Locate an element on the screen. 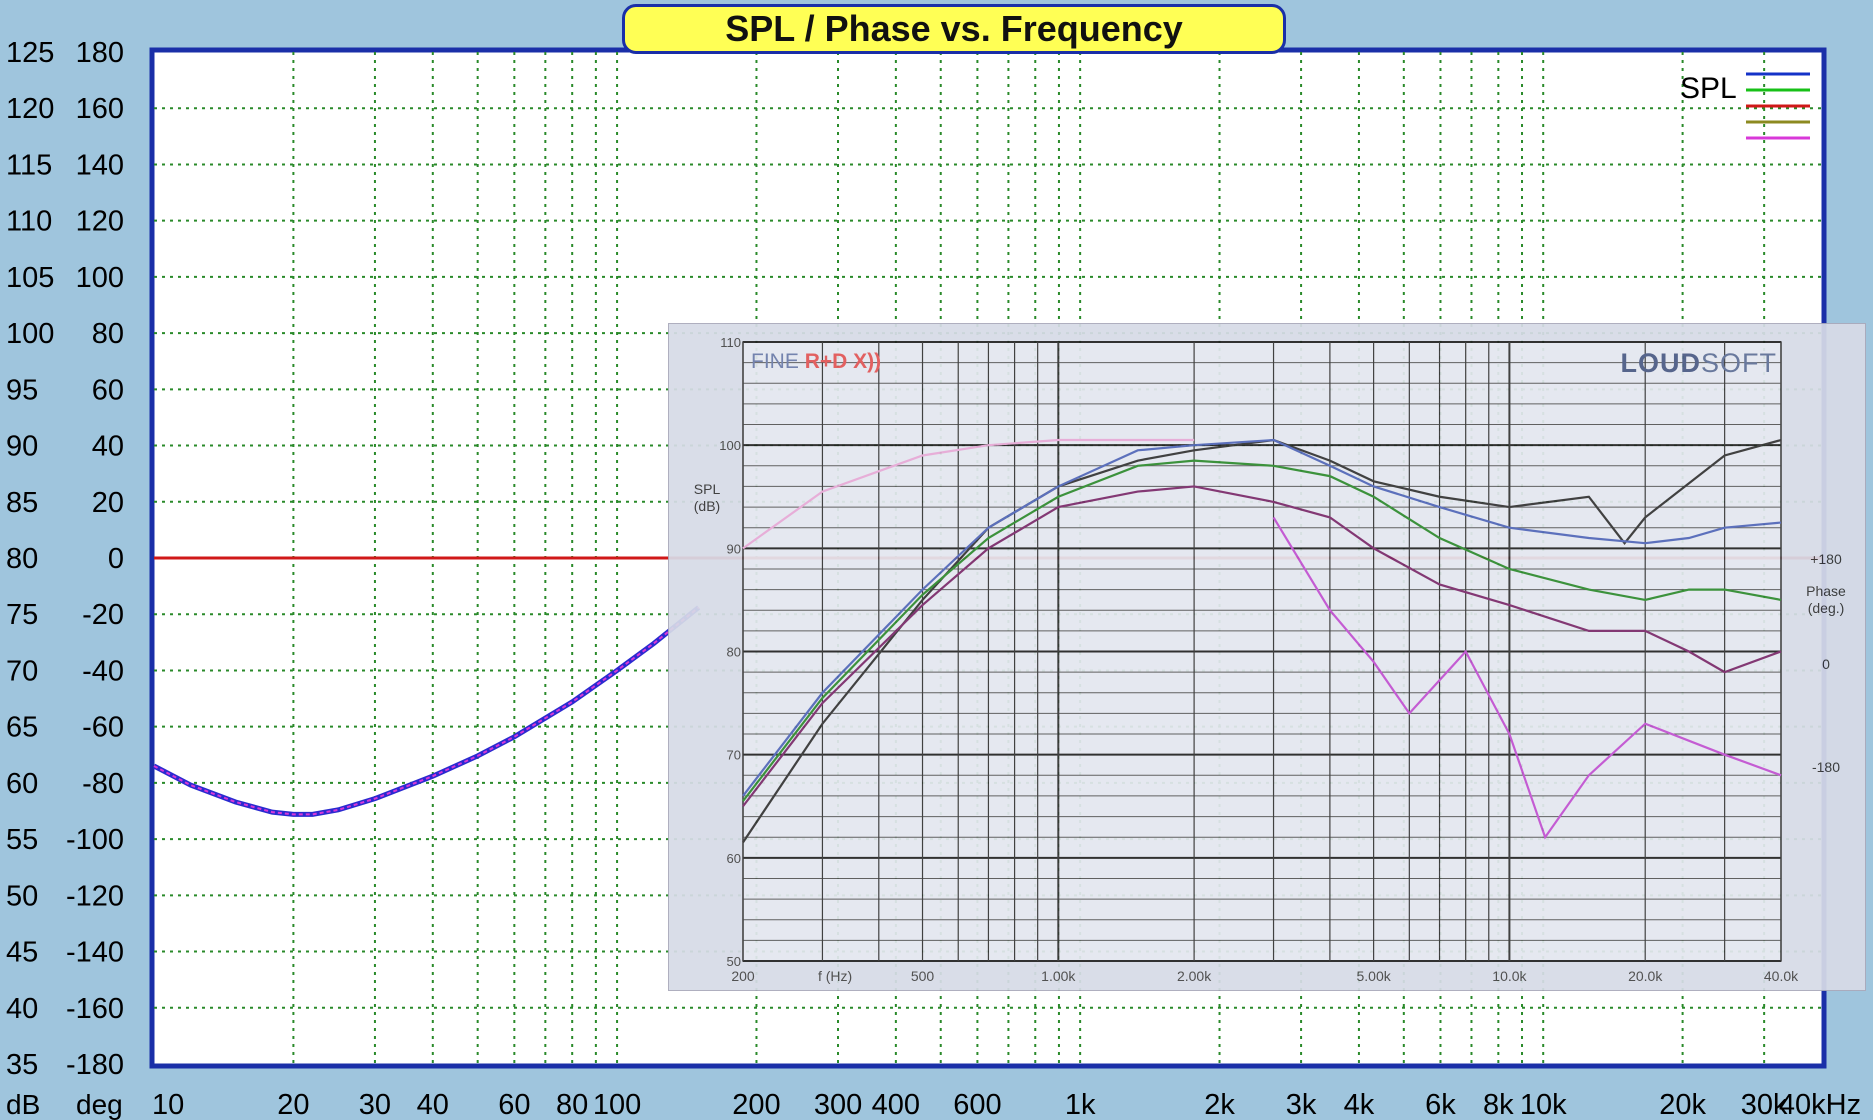 The width and height of the screenshot is (1873, 1120). y2-tick-label: -100 is located at coordinates (95, 840).